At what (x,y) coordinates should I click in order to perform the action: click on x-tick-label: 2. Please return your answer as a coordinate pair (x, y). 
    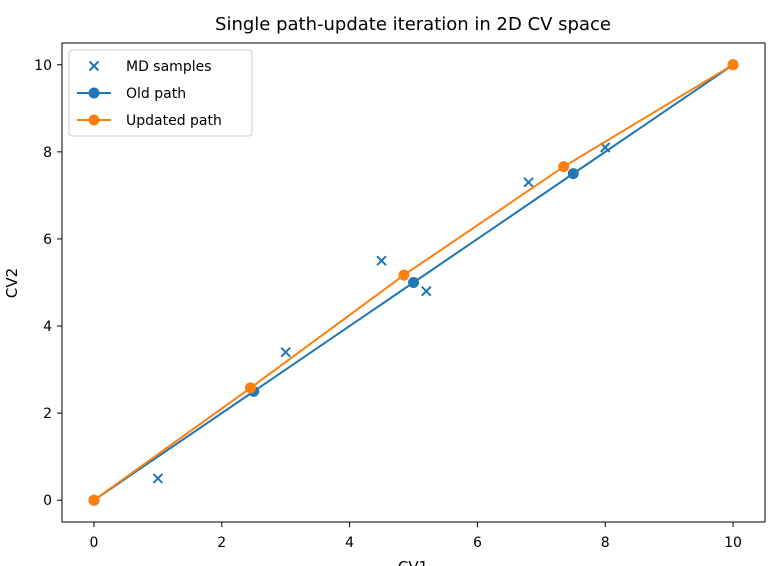
    Looking at the image, I should click on (221, 543).